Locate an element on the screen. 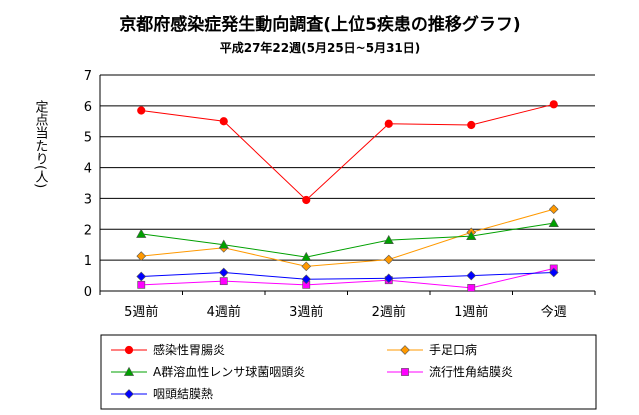  y-tick-label: 3 is located at coordinates (88, 199).